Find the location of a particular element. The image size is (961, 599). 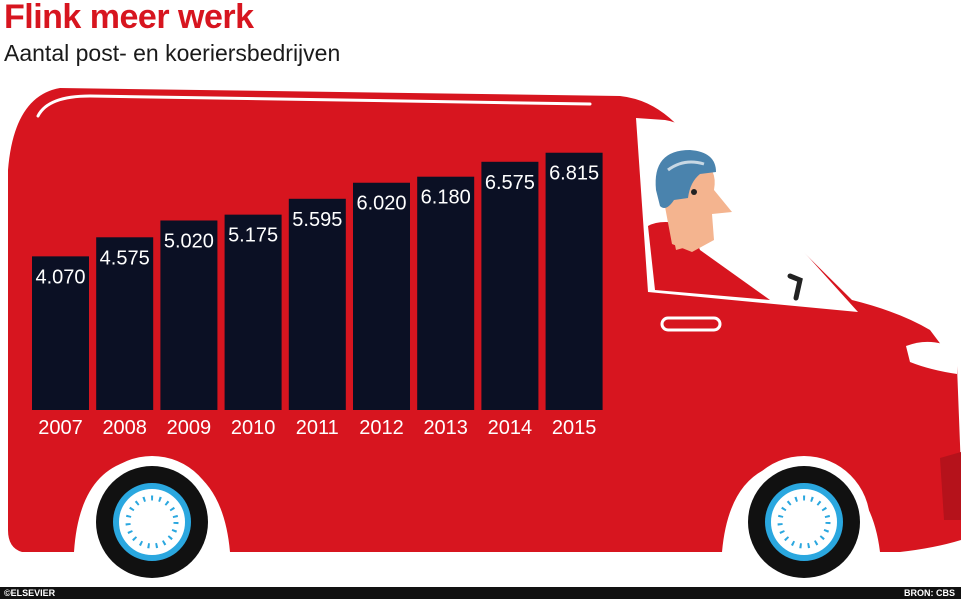

bar-2008 is located at coordinates (125, 323).